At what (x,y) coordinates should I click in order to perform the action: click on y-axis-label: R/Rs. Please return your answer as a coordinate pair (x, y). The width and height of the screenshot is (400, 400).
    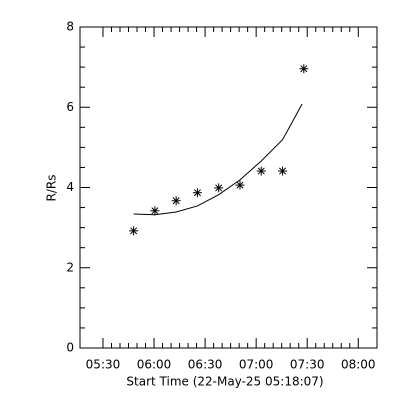
    Looking at the image, I should click on (52, 188).